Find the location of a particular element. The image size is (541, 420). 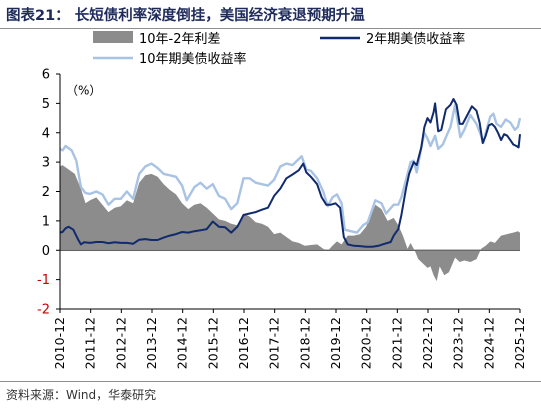

x-tick-label: 2022-12 is located at coordinates (427, 343).